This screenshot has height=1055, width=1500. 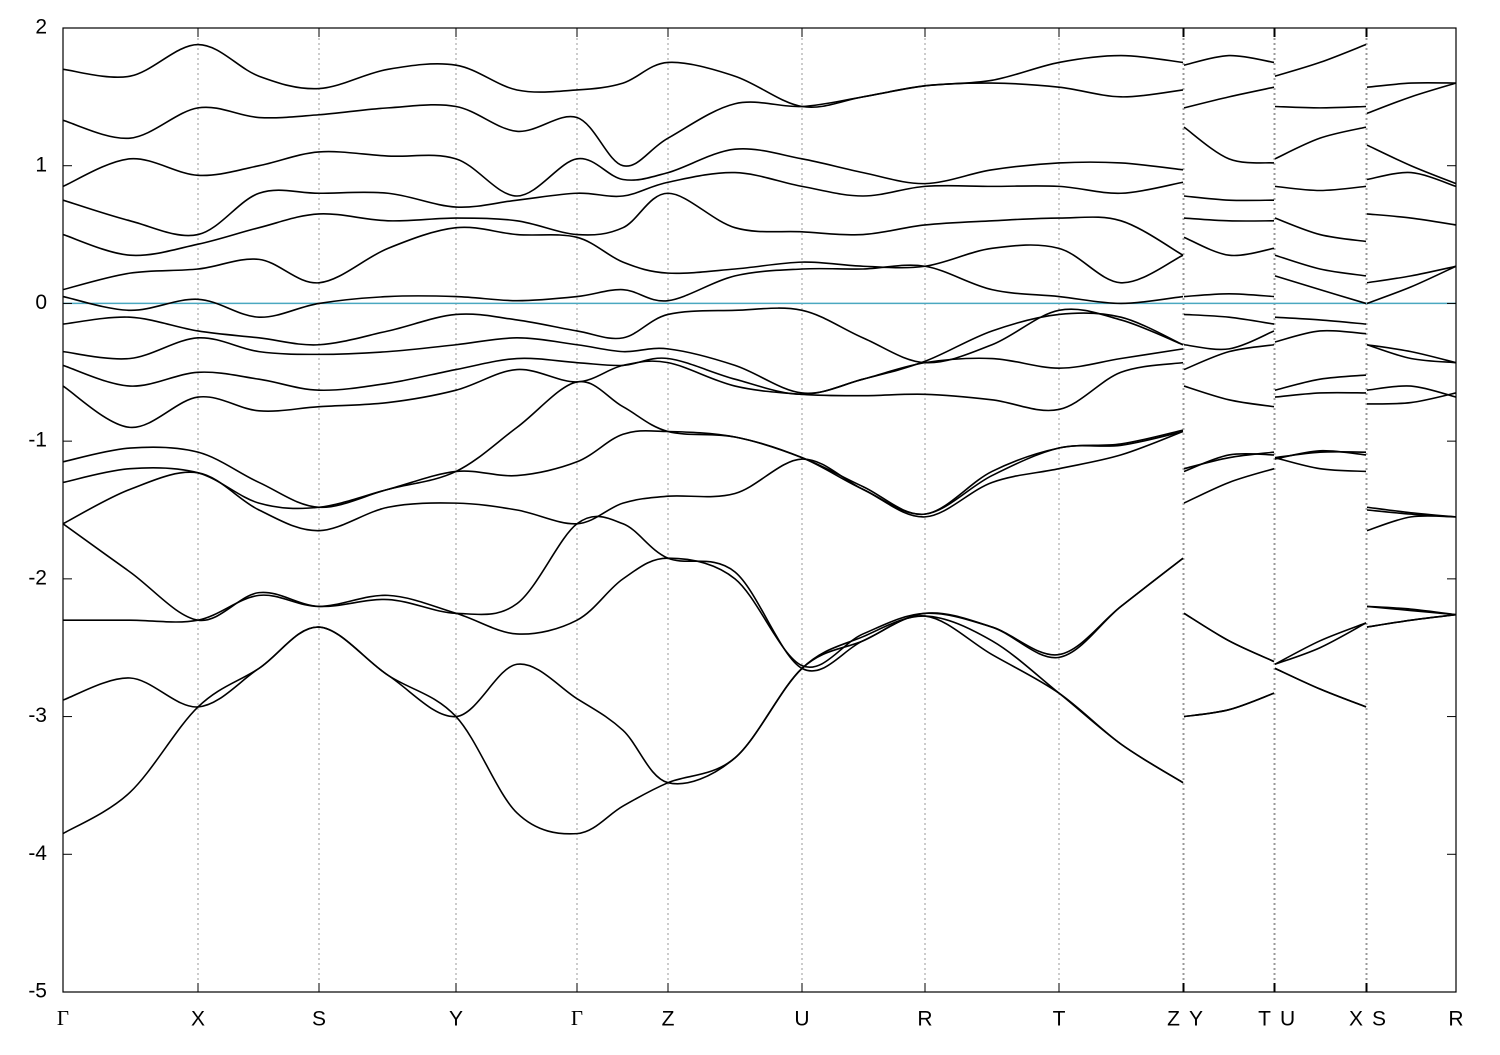 What do you see at coordinates (37, 577) in the screenshot?
I see `y-tick-label: -2` at bounding box center [37, 577].